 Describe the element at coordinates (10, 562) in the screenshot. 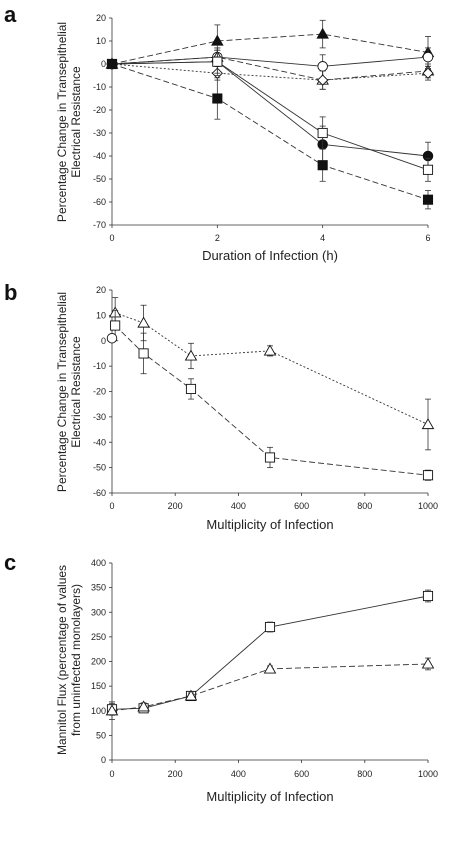

I see `panel-letter-c: c` at that location.